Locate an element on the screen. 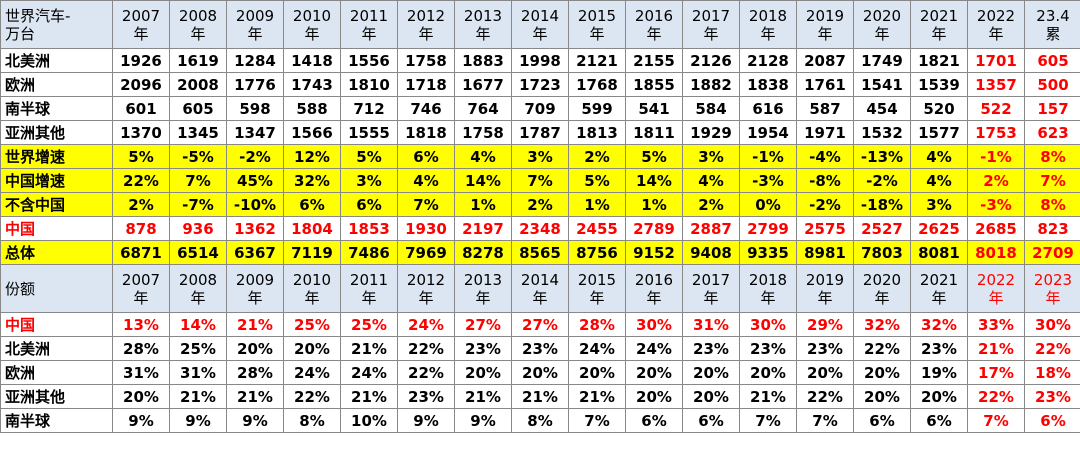 The width and height of the screenshot is (1080, 451). cell: 14% is located at coordinates (654, 180).